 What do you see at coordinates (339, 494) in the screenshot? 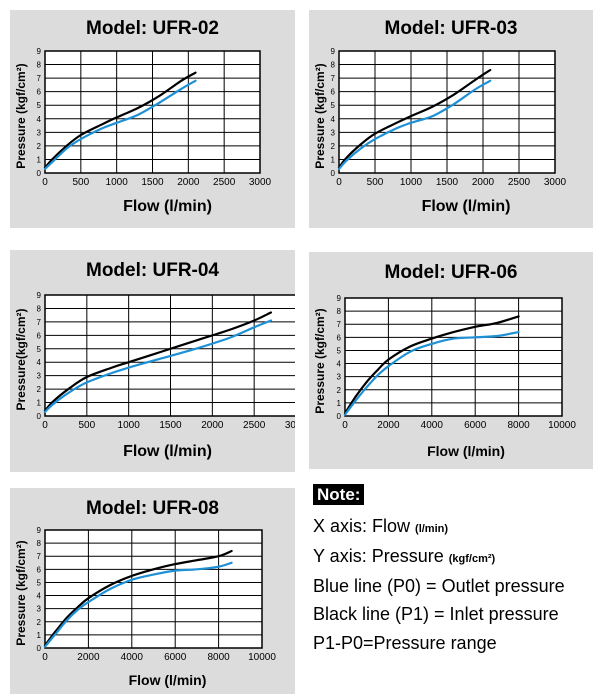
I see `note-badge: Note:` at bounding box center [339, 494].